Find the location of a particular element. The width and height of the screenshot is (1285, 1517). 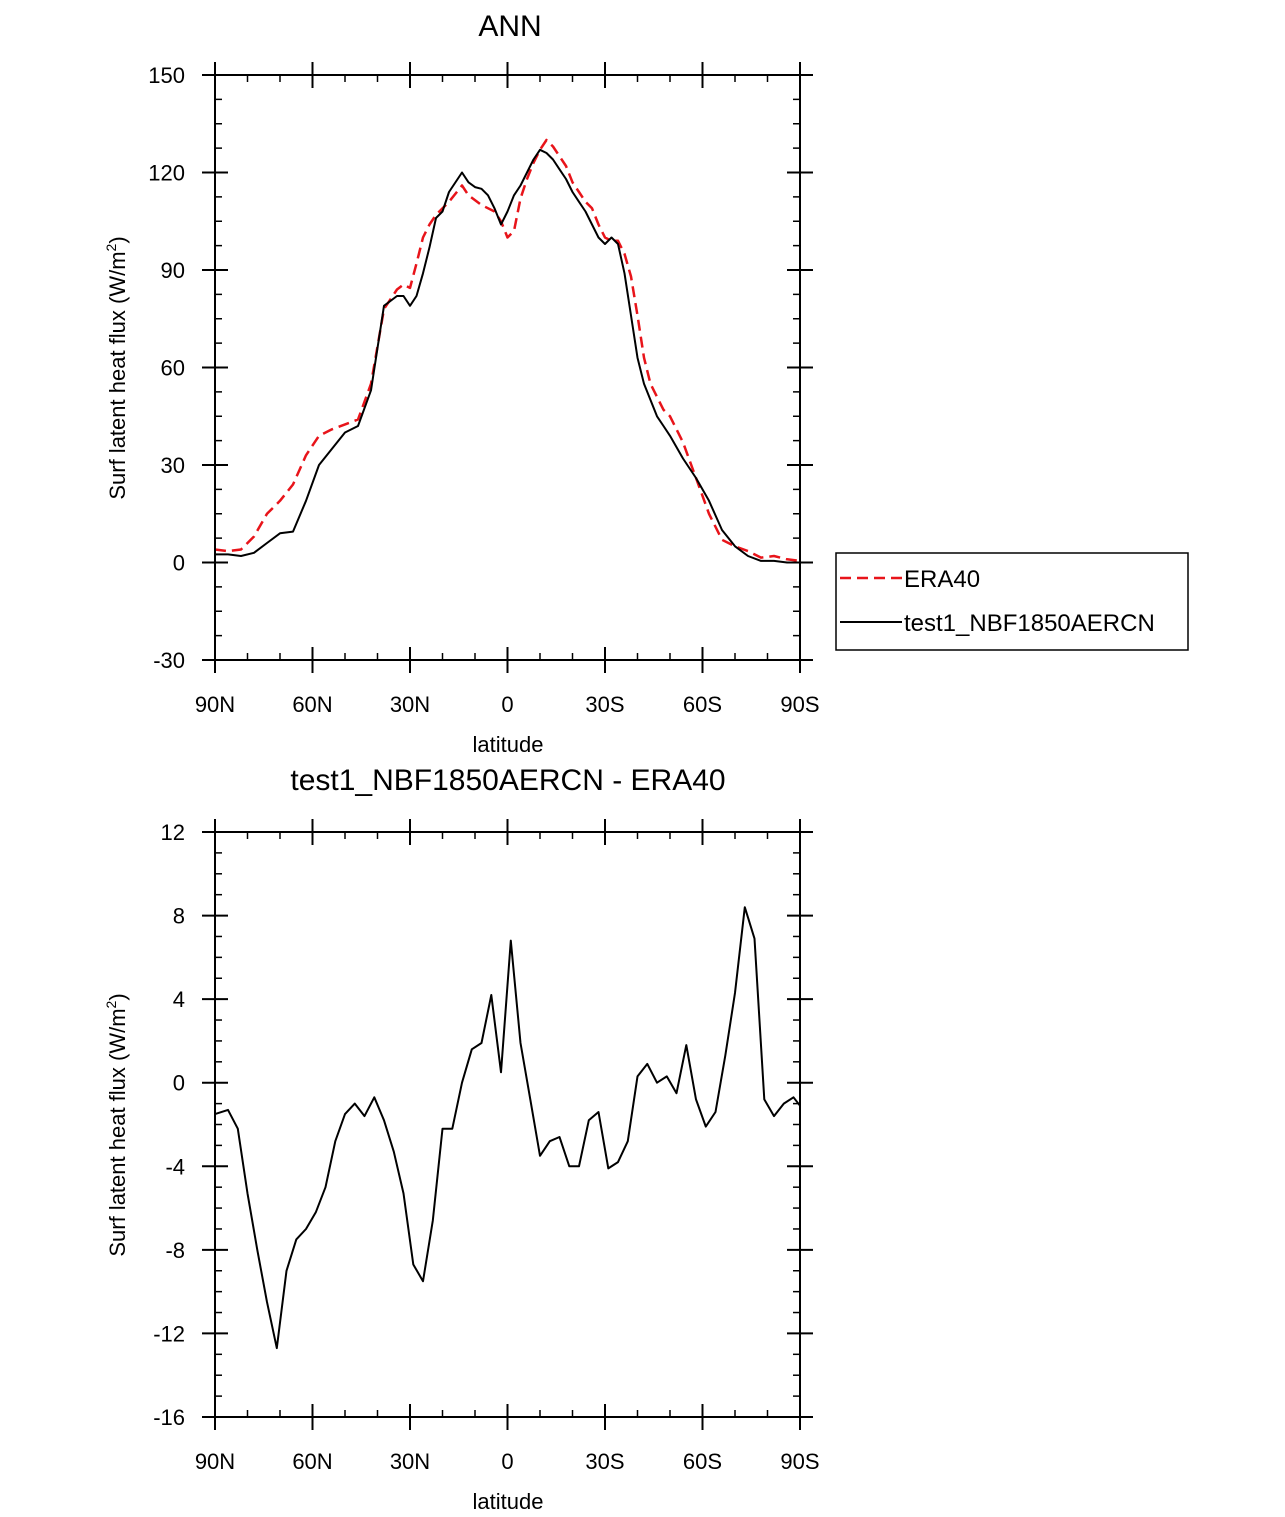

y-tick-label: -12 is located at coordinates (169, 1333).